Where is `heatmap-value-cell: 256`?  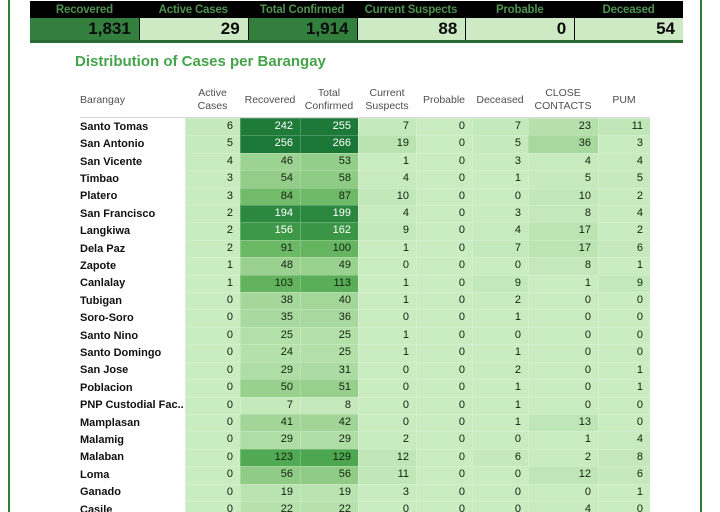
heatmap-value-cell: 256 is located at coordinates (270, 144).